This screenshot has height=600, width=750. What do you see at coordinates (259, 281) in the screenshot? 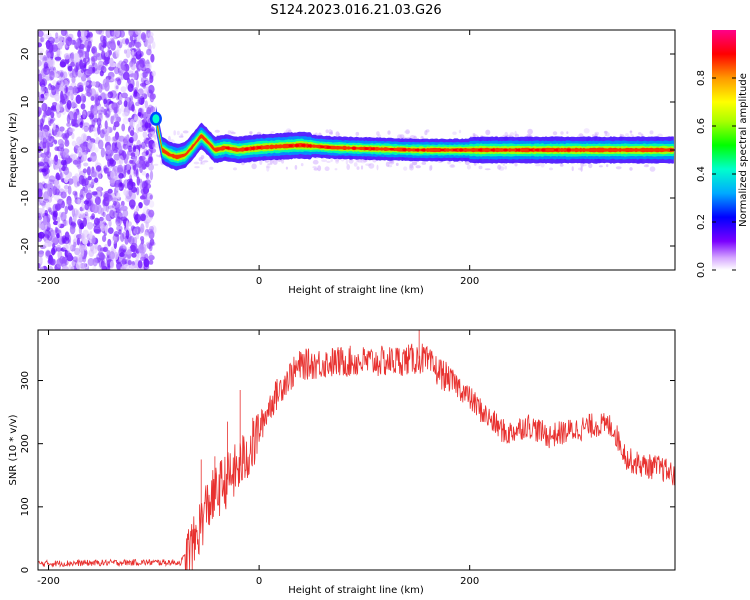
I see `spectrogram-x-tick-label: 0` at bounding box center [259, 281].